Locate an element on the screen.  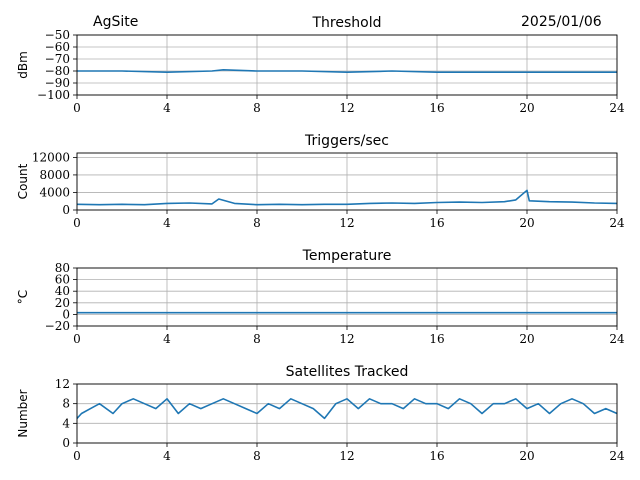
y-tick-label: −100 is located at coordinates (53, 95).